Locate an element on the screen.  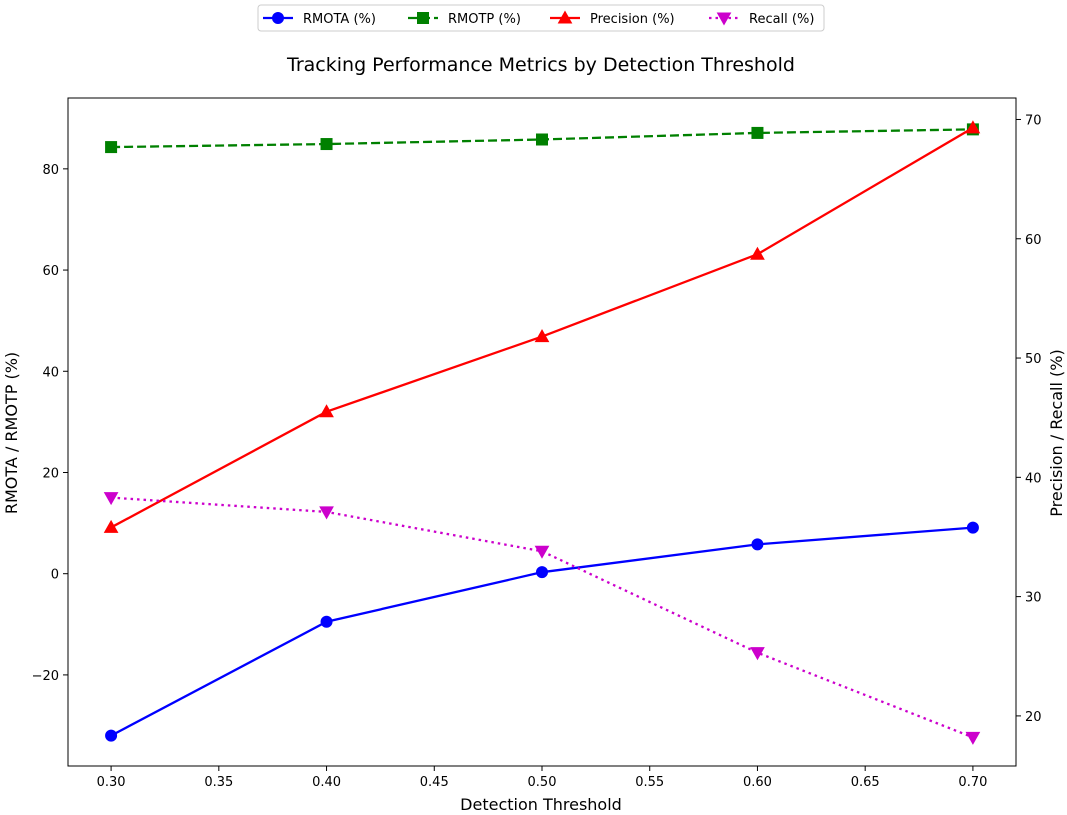
y-left-tick-label: −20 is located at coordinates (45, 676).